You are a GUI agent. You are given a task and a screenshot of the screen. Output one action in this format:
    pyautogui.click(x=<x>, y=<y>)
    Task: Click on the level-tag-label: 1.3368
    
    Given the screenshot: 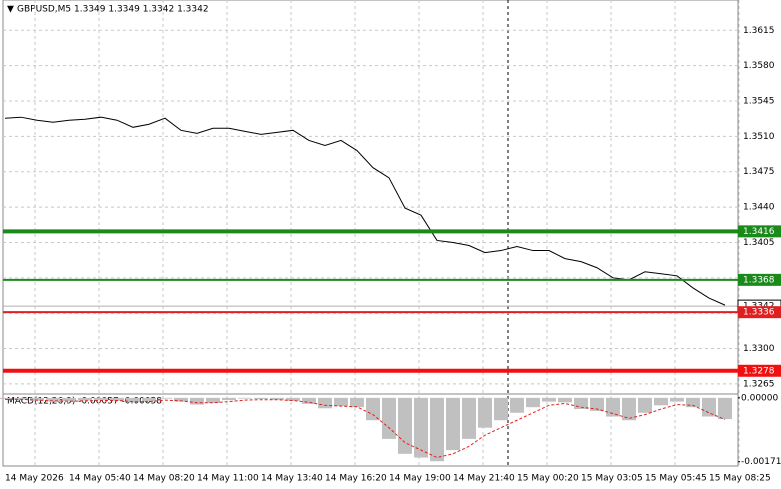 What is the action you would take?
    pyautogui.click(x=759, y=280)
    